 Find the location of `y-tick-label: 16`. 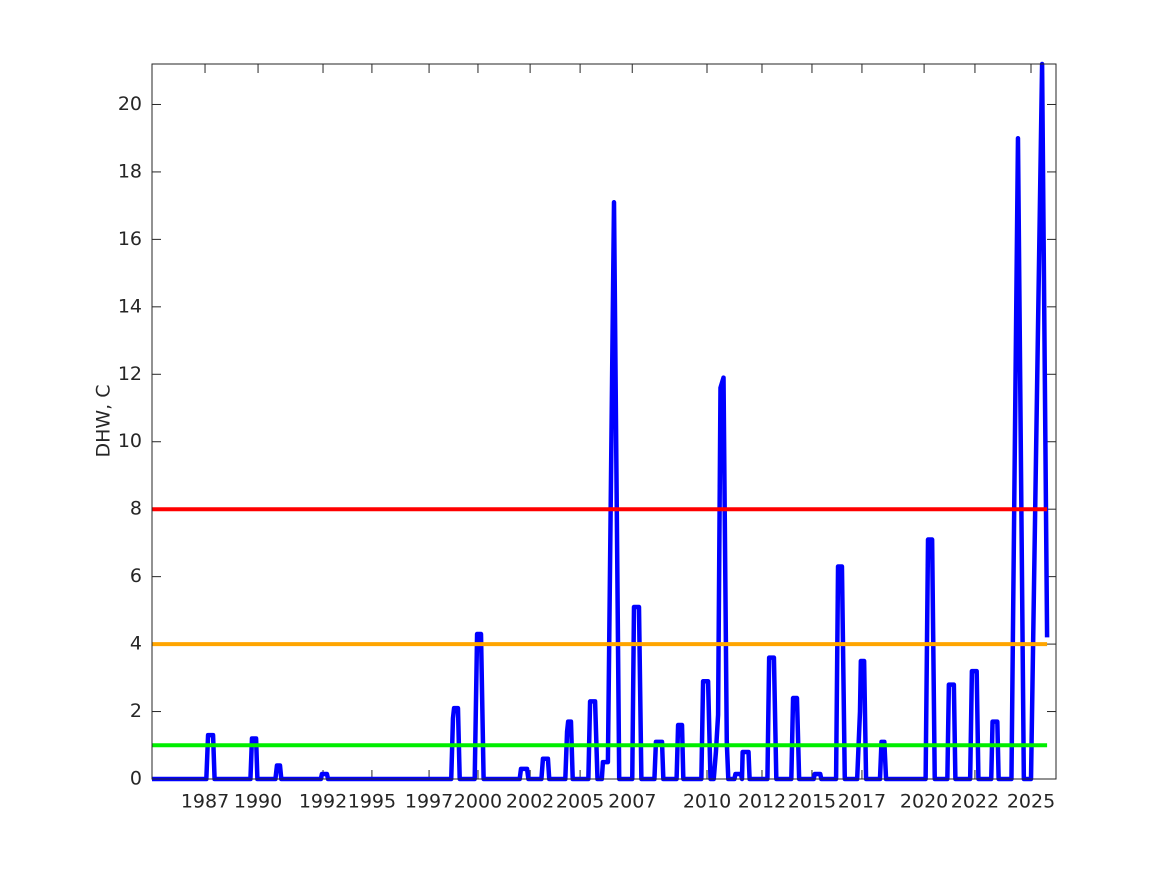

y-tick-label: 16 is located at coordinates (130, 239).